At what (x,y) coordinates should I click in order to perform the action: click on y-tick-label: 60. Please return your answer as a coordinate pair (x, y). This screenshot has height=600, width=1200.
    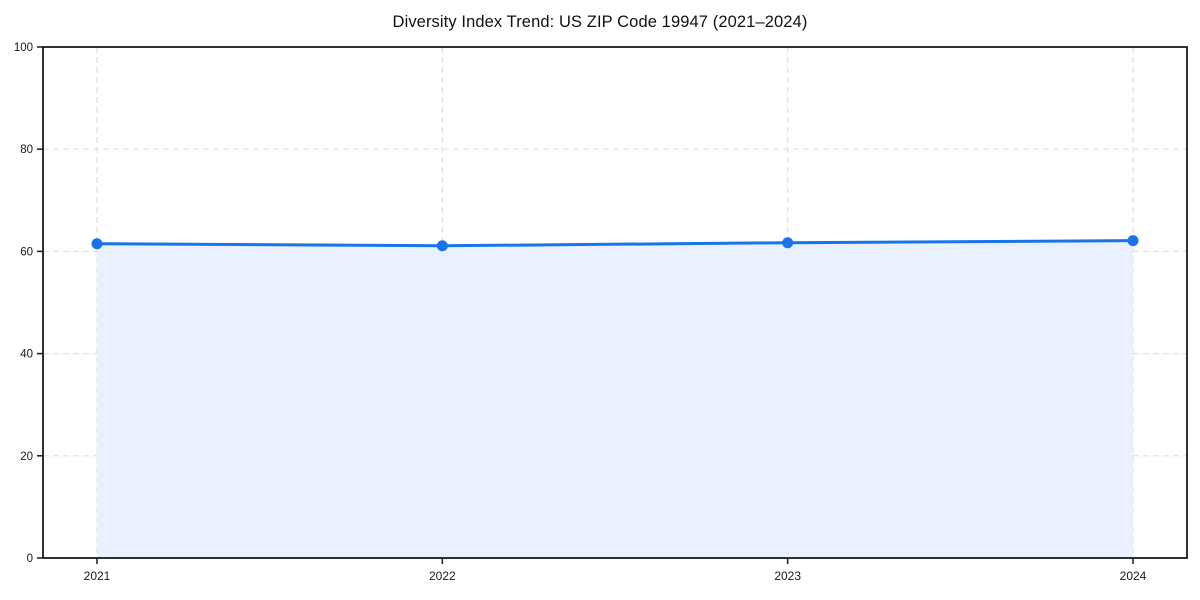
    Looking at the image, I should click on (26, 252).